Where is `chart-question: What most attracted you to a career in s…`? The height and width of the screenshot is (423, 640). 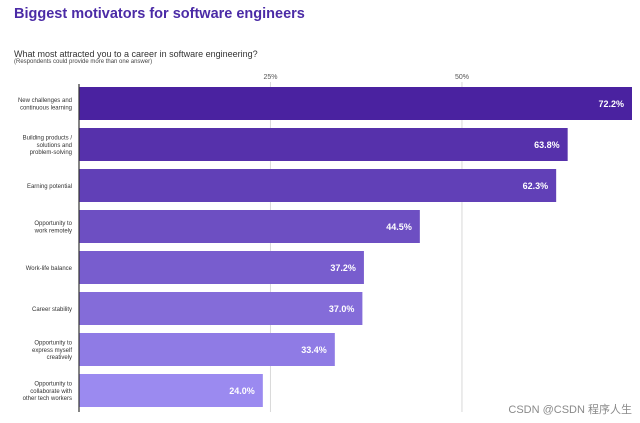 chart-question: What most attracted you to a career in s… is located at coordinates (136, 54).